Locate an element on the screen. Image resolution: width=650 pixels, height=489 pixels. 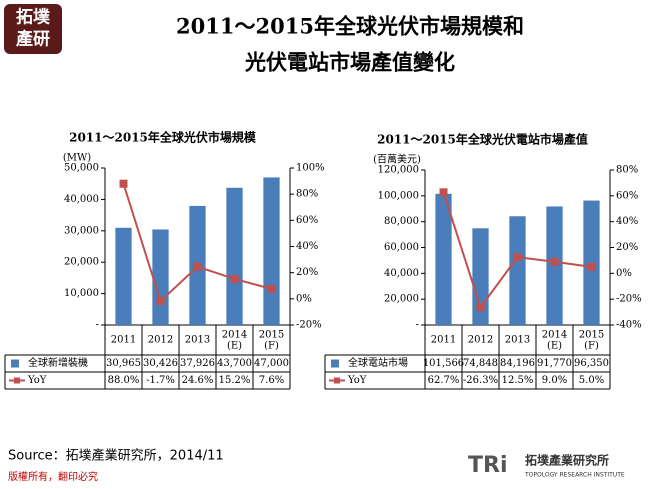
data-label: 15.2% is located at coordinates (235, 380).